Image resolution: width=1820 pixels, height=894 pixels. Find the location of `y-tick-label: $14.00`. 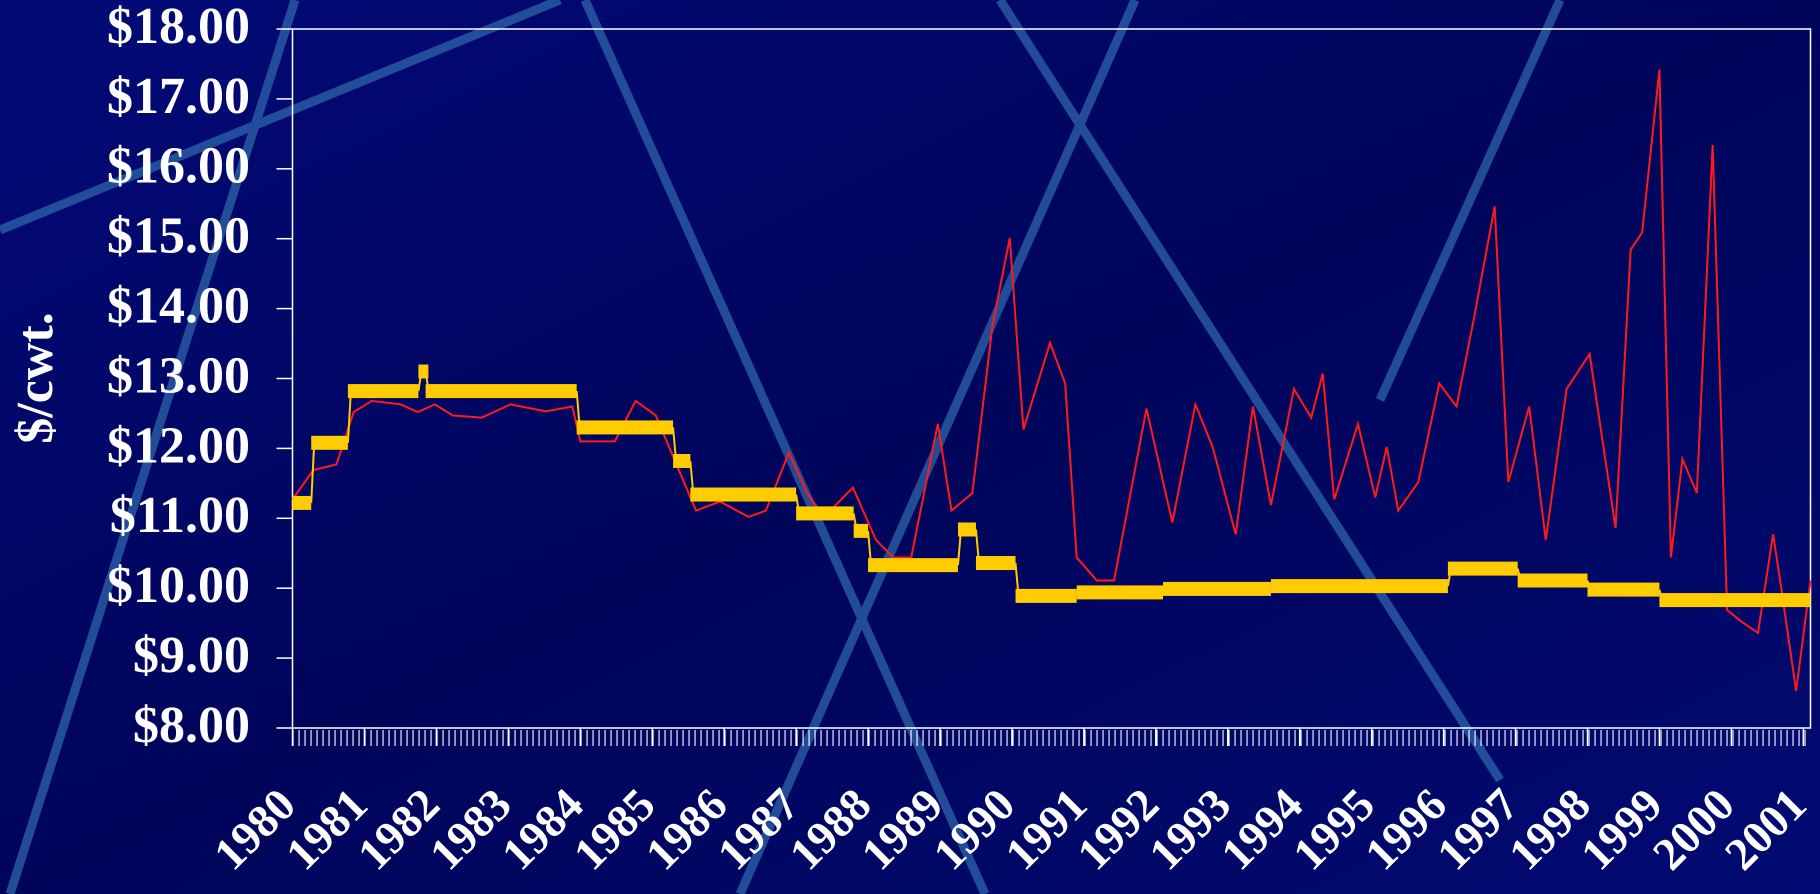

y-tick-label: $14.00 is located at coordinates (178, 306).